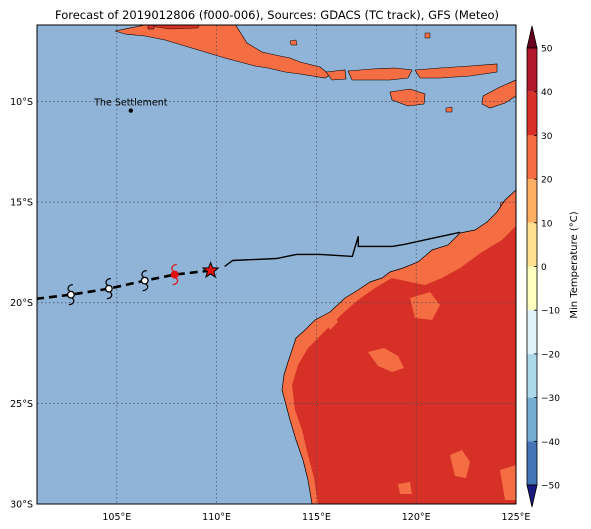  Describe the element at coordinates (151, 27) in the screenshot. I see `tiny-island-c` at that location.